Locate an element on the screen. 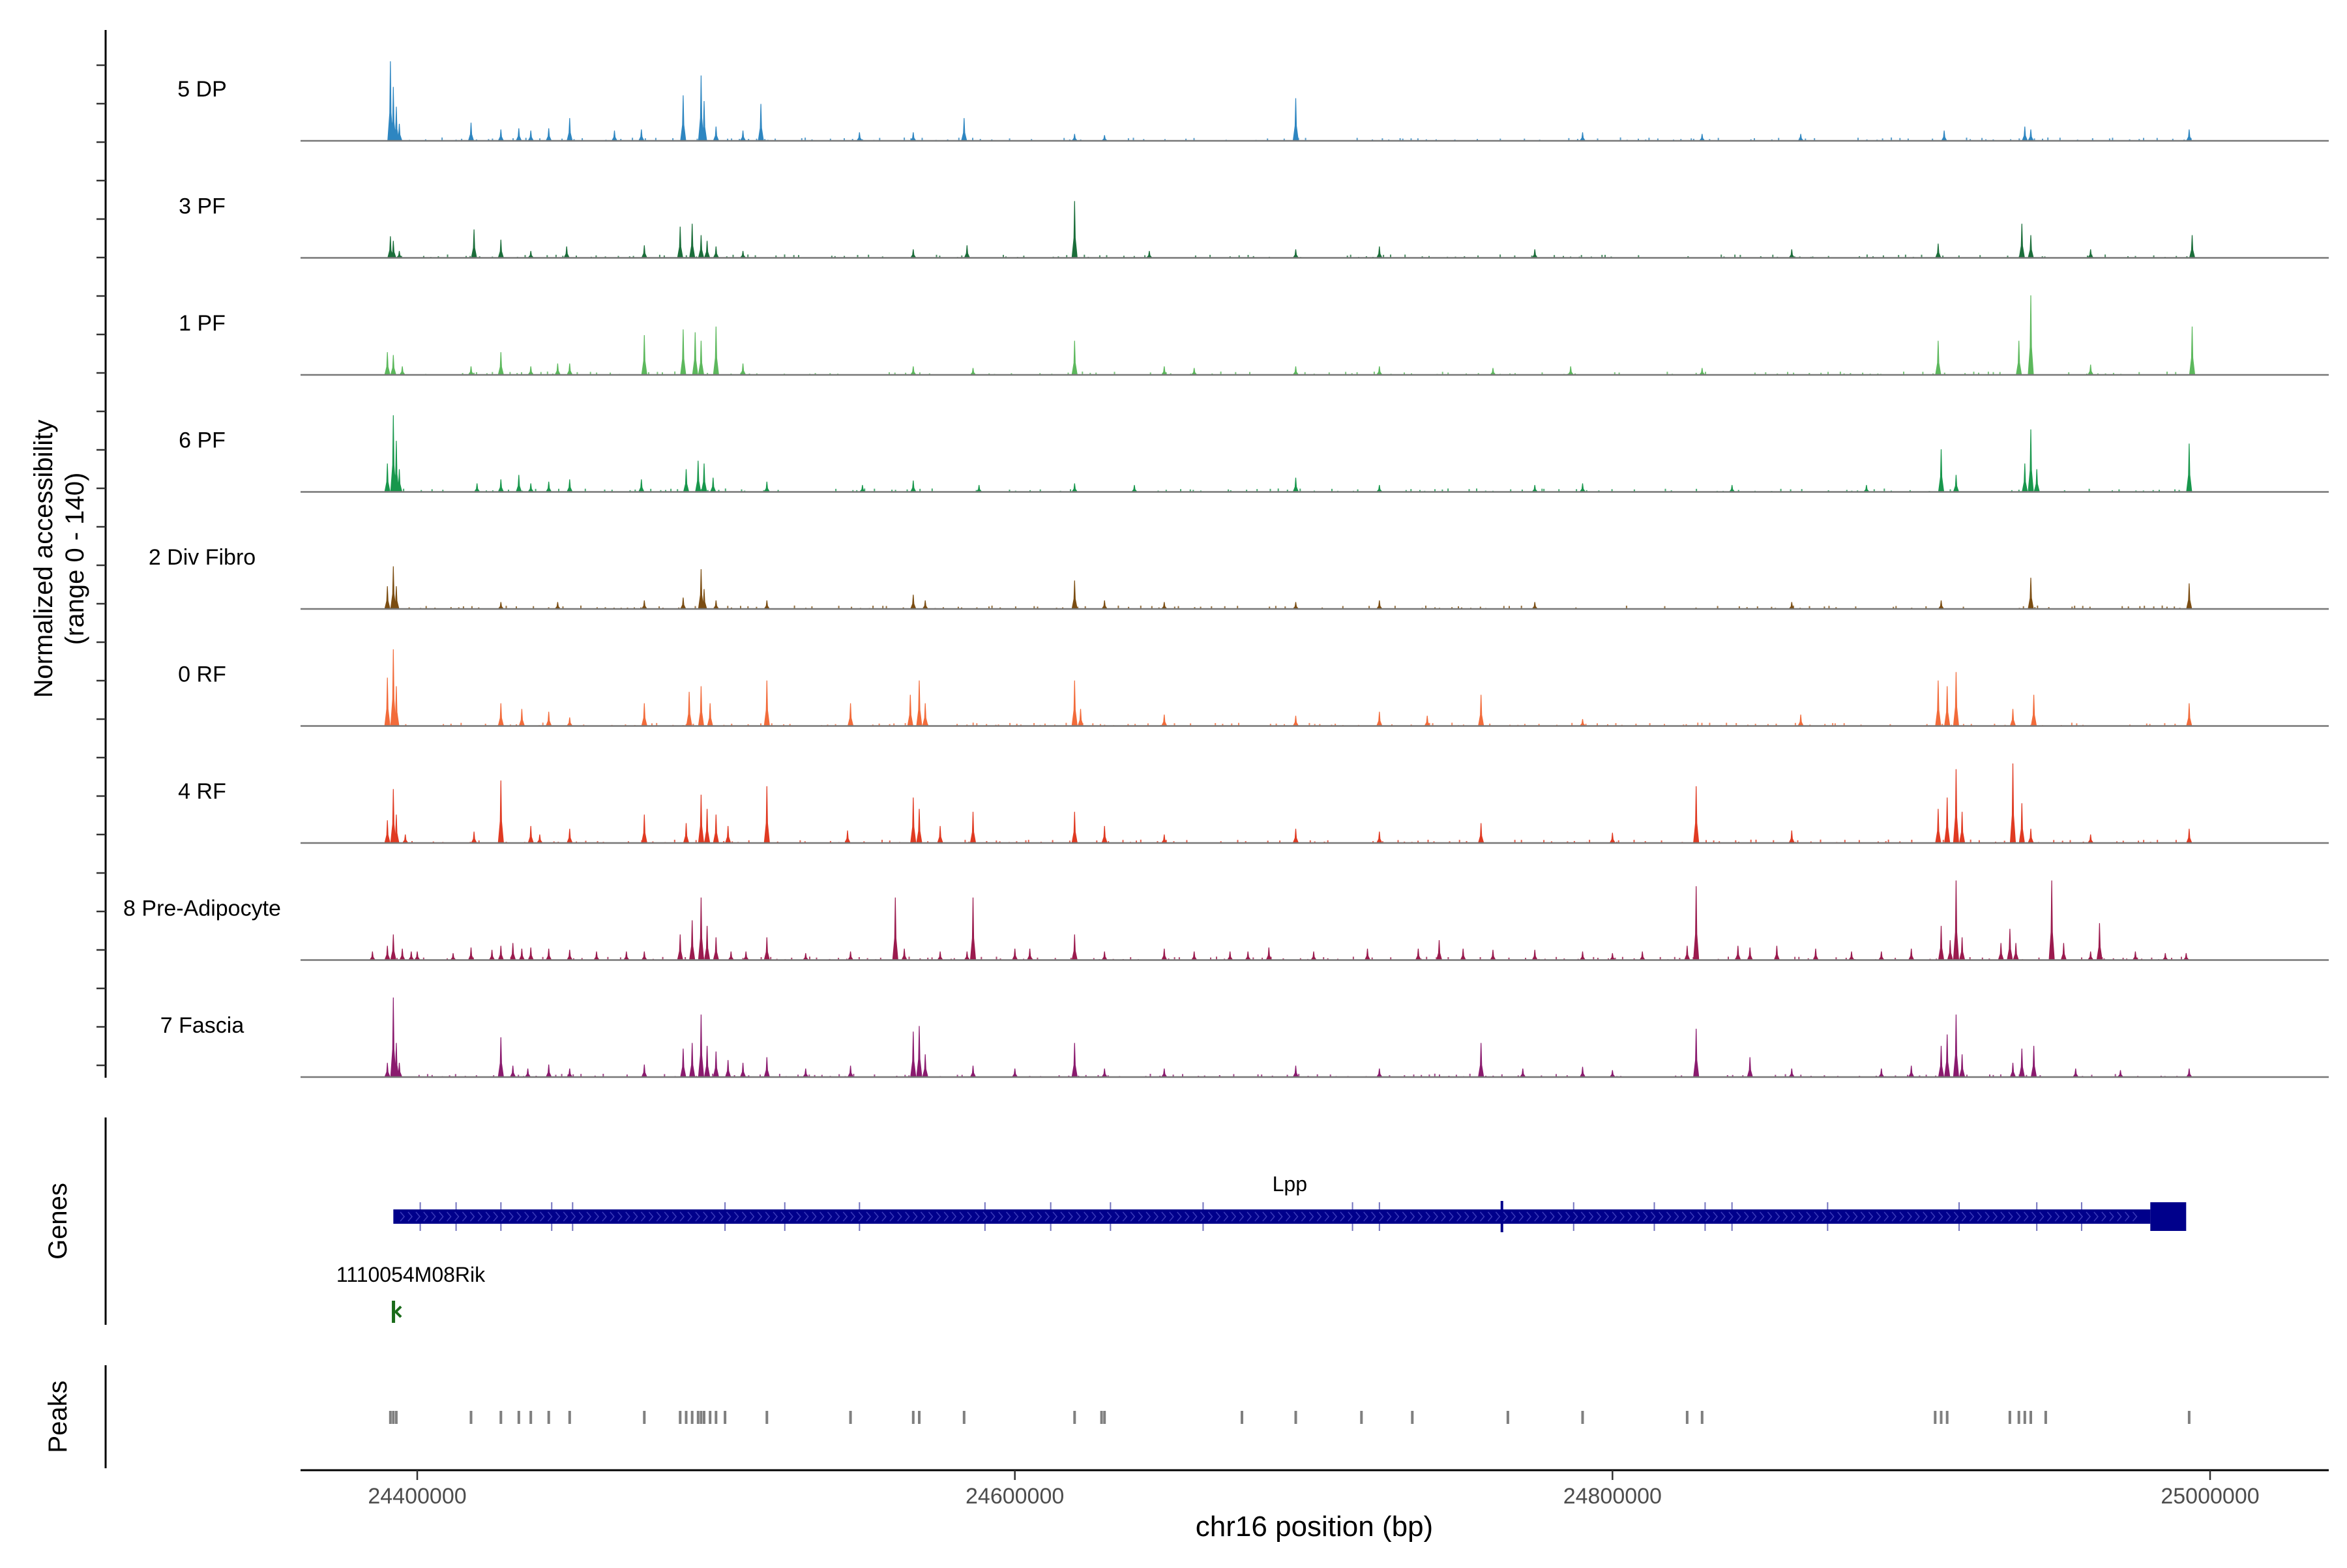  gene-body is located at coordinates (1272, 1217).